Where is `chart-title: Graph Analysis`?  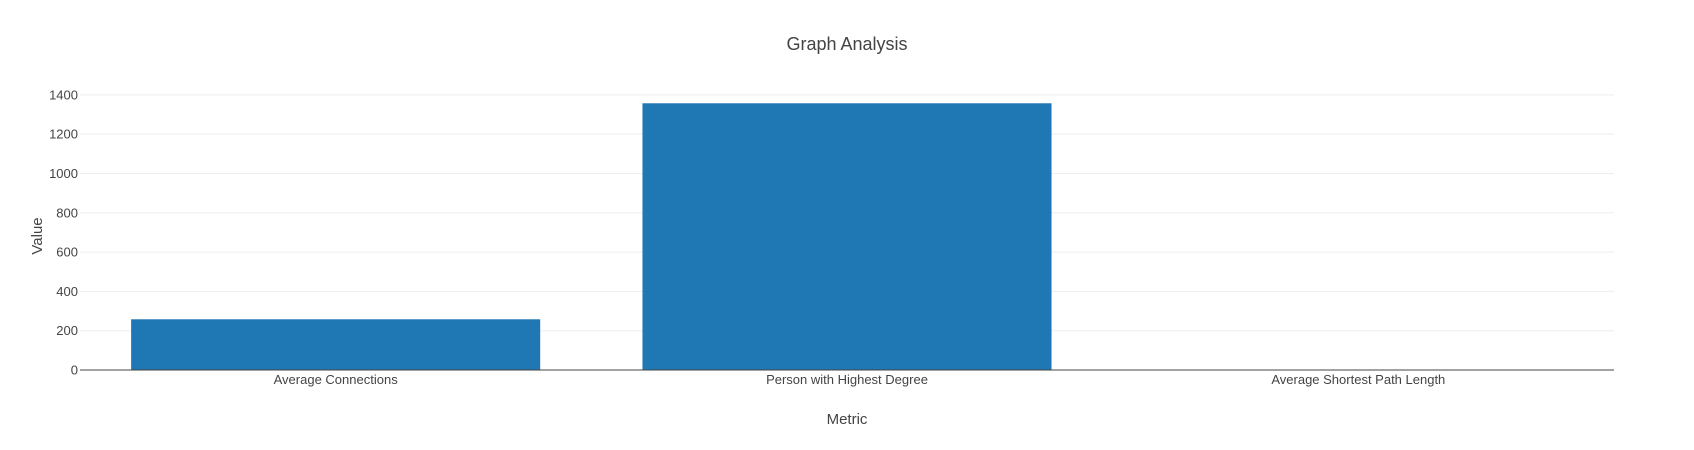
chart-title: Graph Analysis is located at coordinates (846, 44).